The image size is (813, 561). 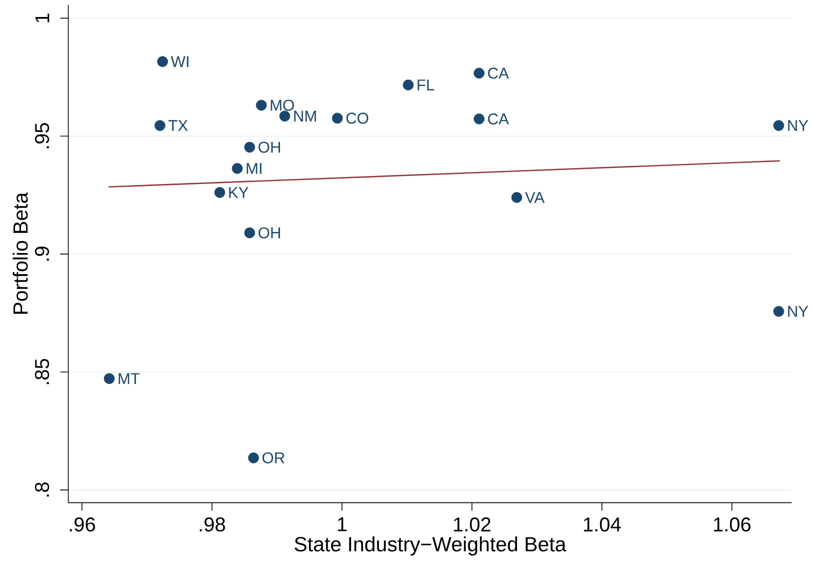 What do you see at coordinates (342, 524) in the screenshot?
I see `x-tick-label: 1` at bounding box center [342, 524].